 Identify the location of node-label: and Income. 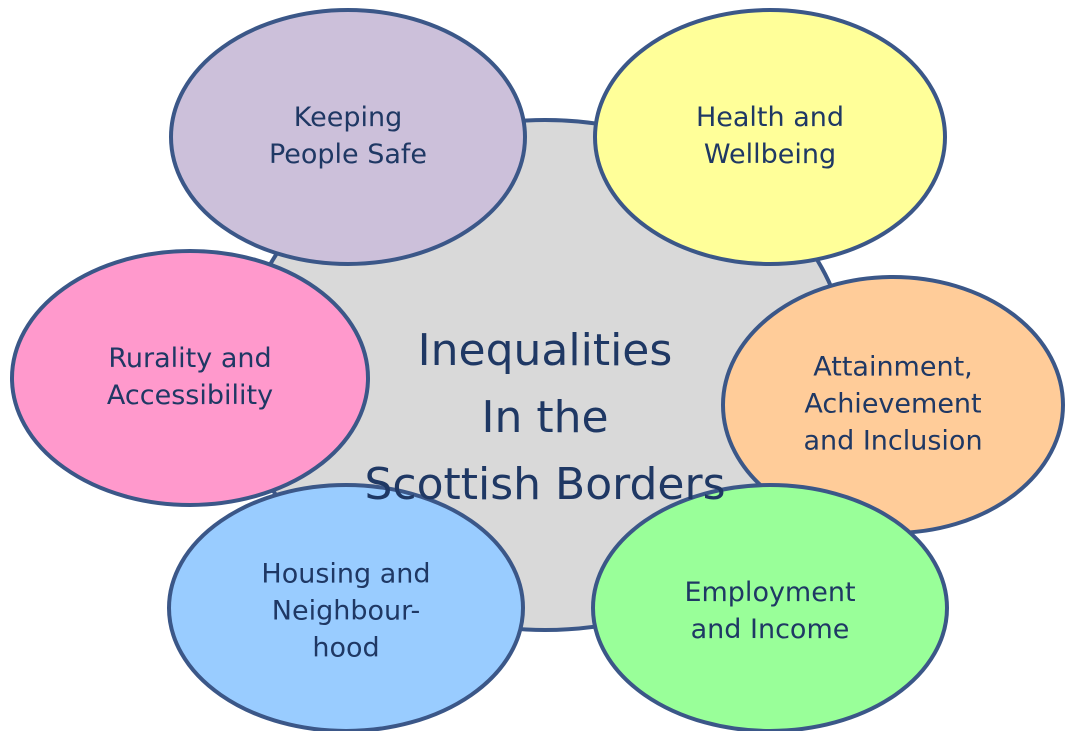
(770, 629).